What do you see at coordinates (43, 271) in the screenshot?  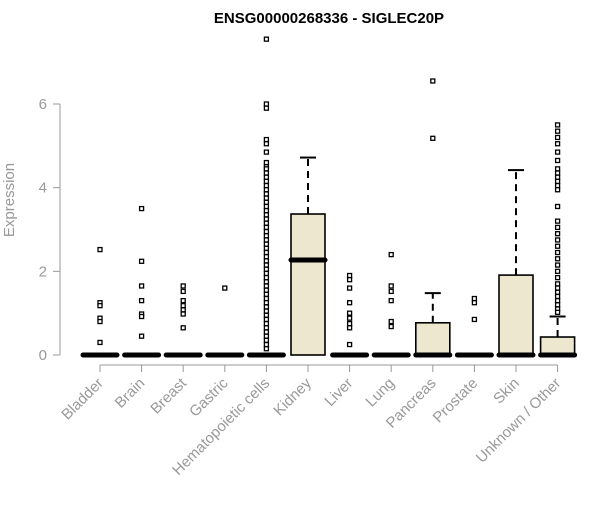 I see `y-tick-label: 2` at bounding box center [43, 271].